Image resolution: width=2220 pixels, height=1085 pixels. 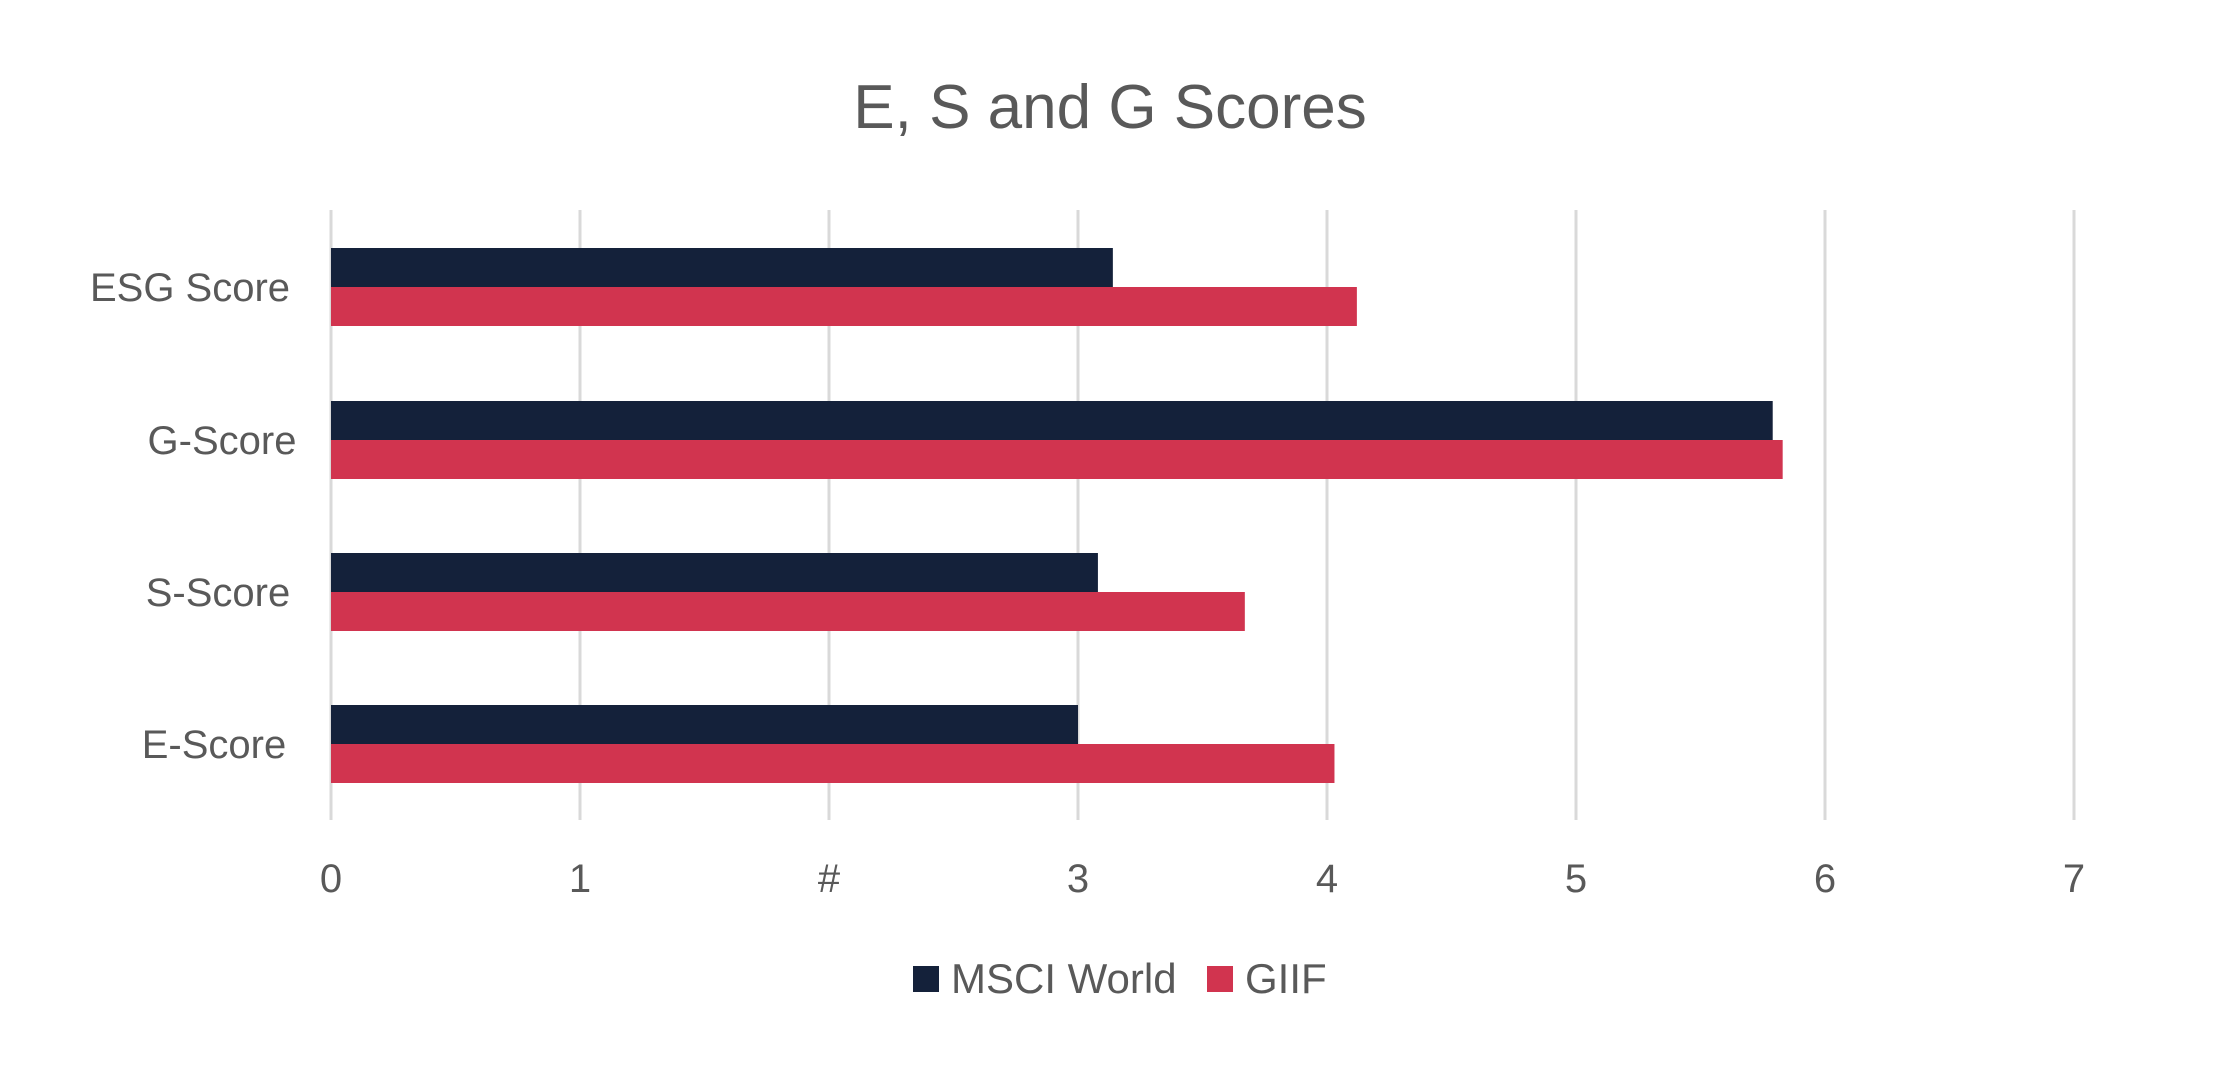 I want to click on bar-giif-e-score, so click(x=833, y=763).